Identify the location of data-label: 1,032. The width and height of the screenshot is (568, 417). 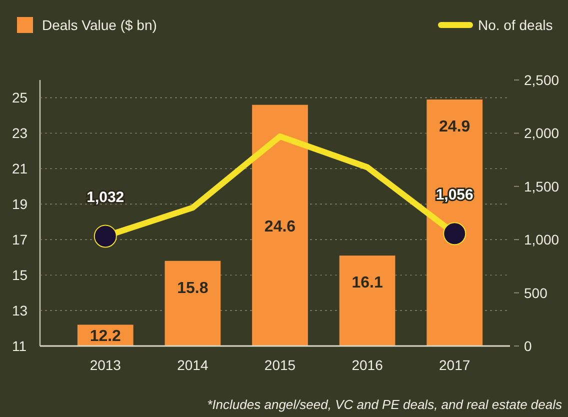
(105, 197).